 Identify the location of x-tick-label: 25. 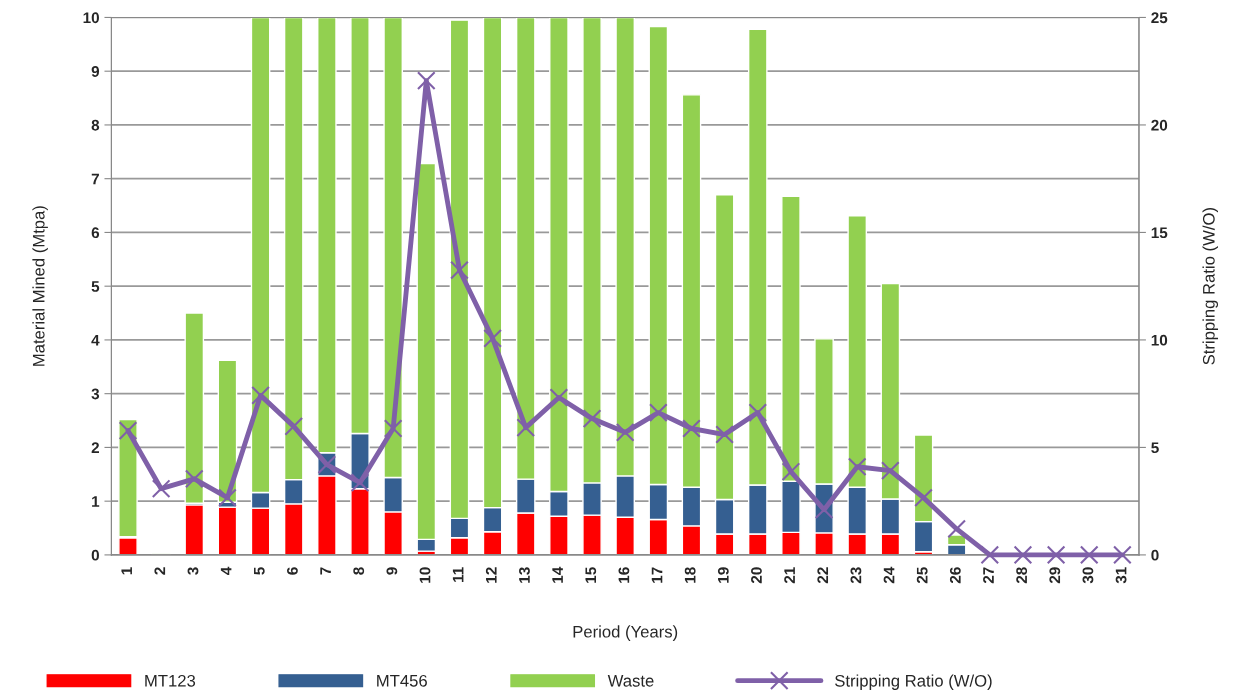
(922, 575).